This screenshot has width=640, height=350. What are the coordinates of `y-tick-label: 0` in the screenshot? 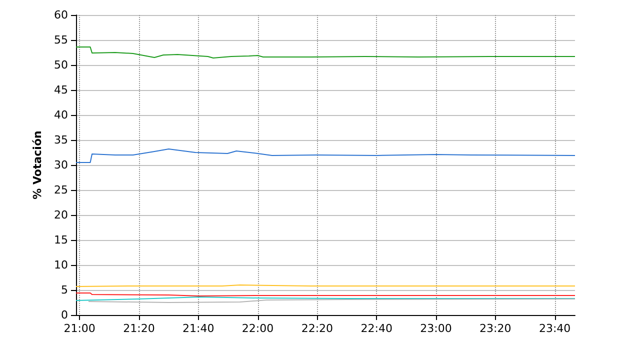 It's located at (64, 315).